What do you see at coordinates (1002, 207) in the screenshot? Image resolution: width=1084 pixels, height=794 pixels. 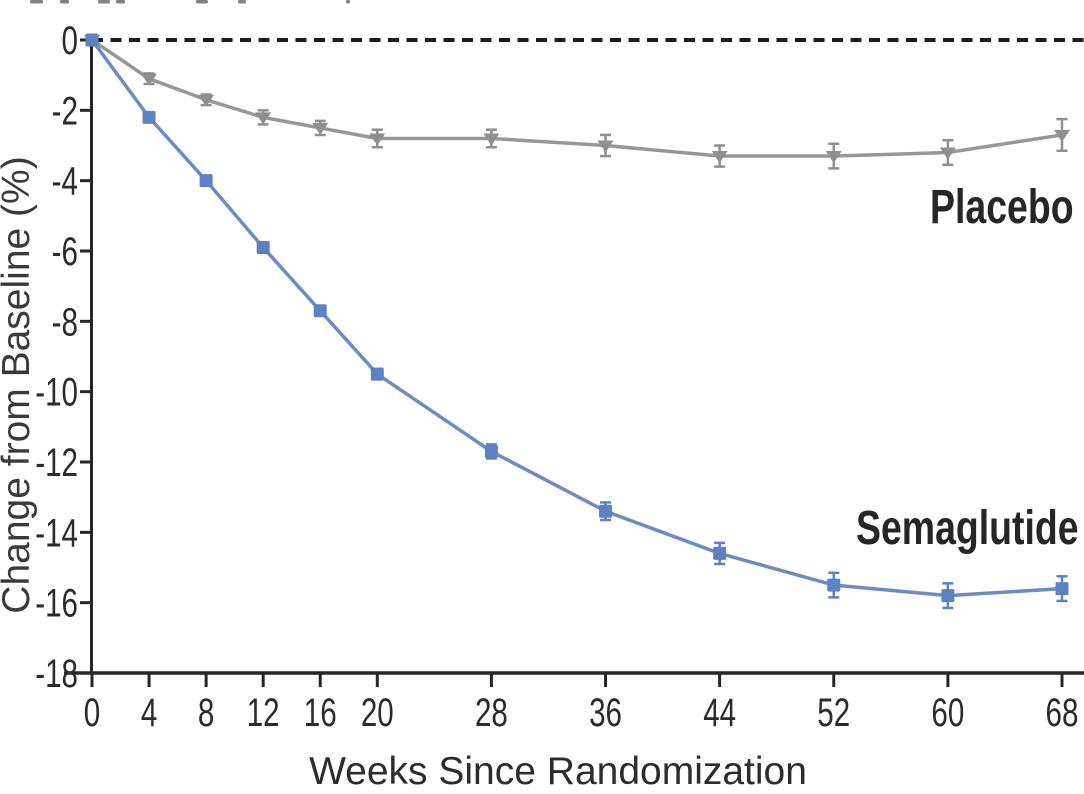 I see `placebo-series-label: Placebo` at bounding box center [1002, 207].